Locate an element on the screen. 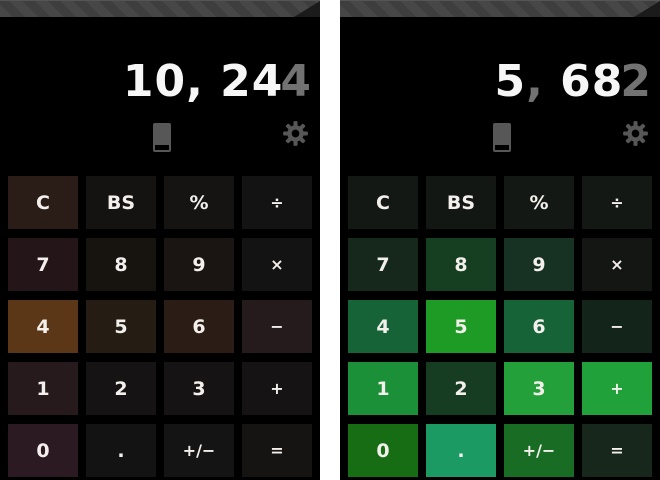 This screenshot has width=660, height=480. display-segment: , is located at coordinates (535, 81).